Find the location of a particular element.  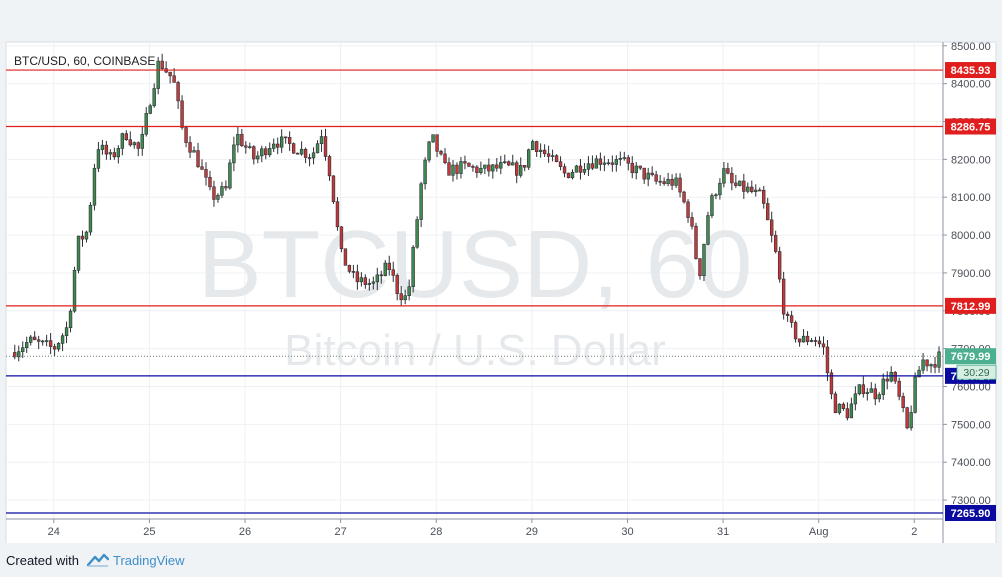

chart-title: BTC/USD, 60, COINBASE is located at coordinates (84, 61).